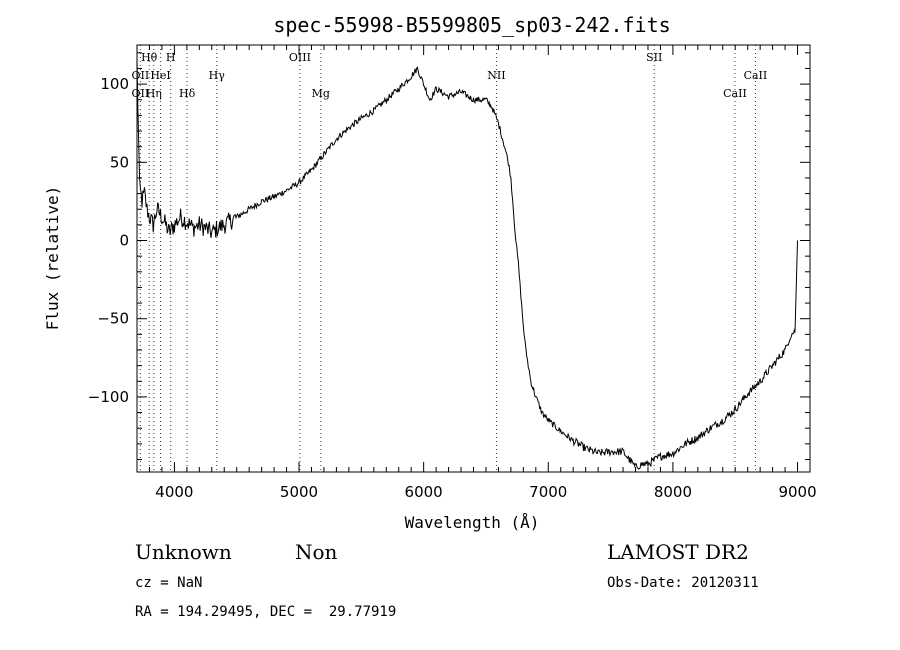 The height and width of the screenshot is (650, 900). I want to click on x-tick-label: 9000, so click(797, 492).